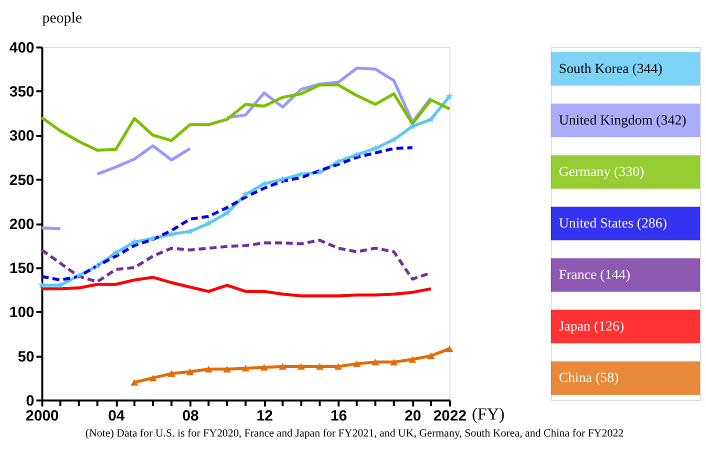 Image resolution: width=706 pixels, height=475 pixels. I want to click on y-tick-label: 150, so click(21, 269).